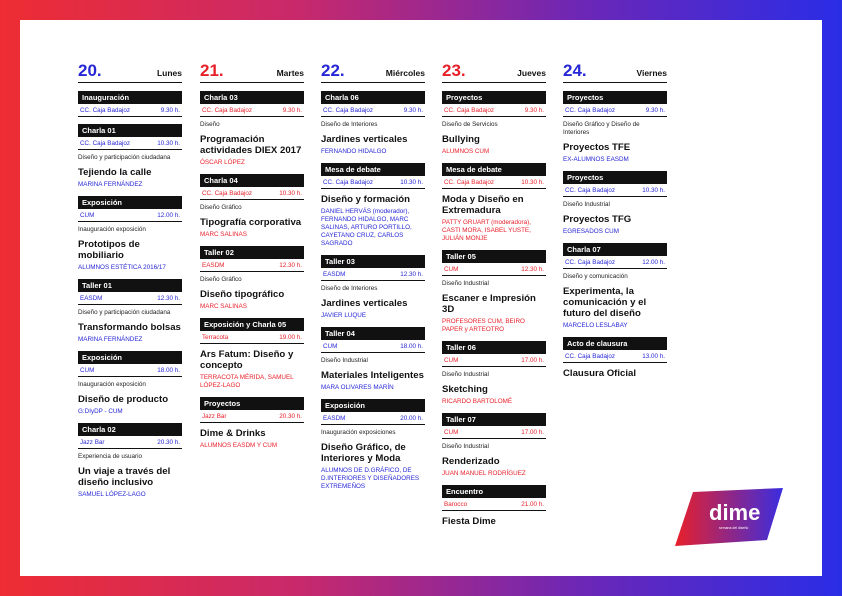 The image size is (842, 596). What do you see at coordinates (575, 70) in the screenshot?
I see `day-number: 24.` at bounding box center [575, 70].